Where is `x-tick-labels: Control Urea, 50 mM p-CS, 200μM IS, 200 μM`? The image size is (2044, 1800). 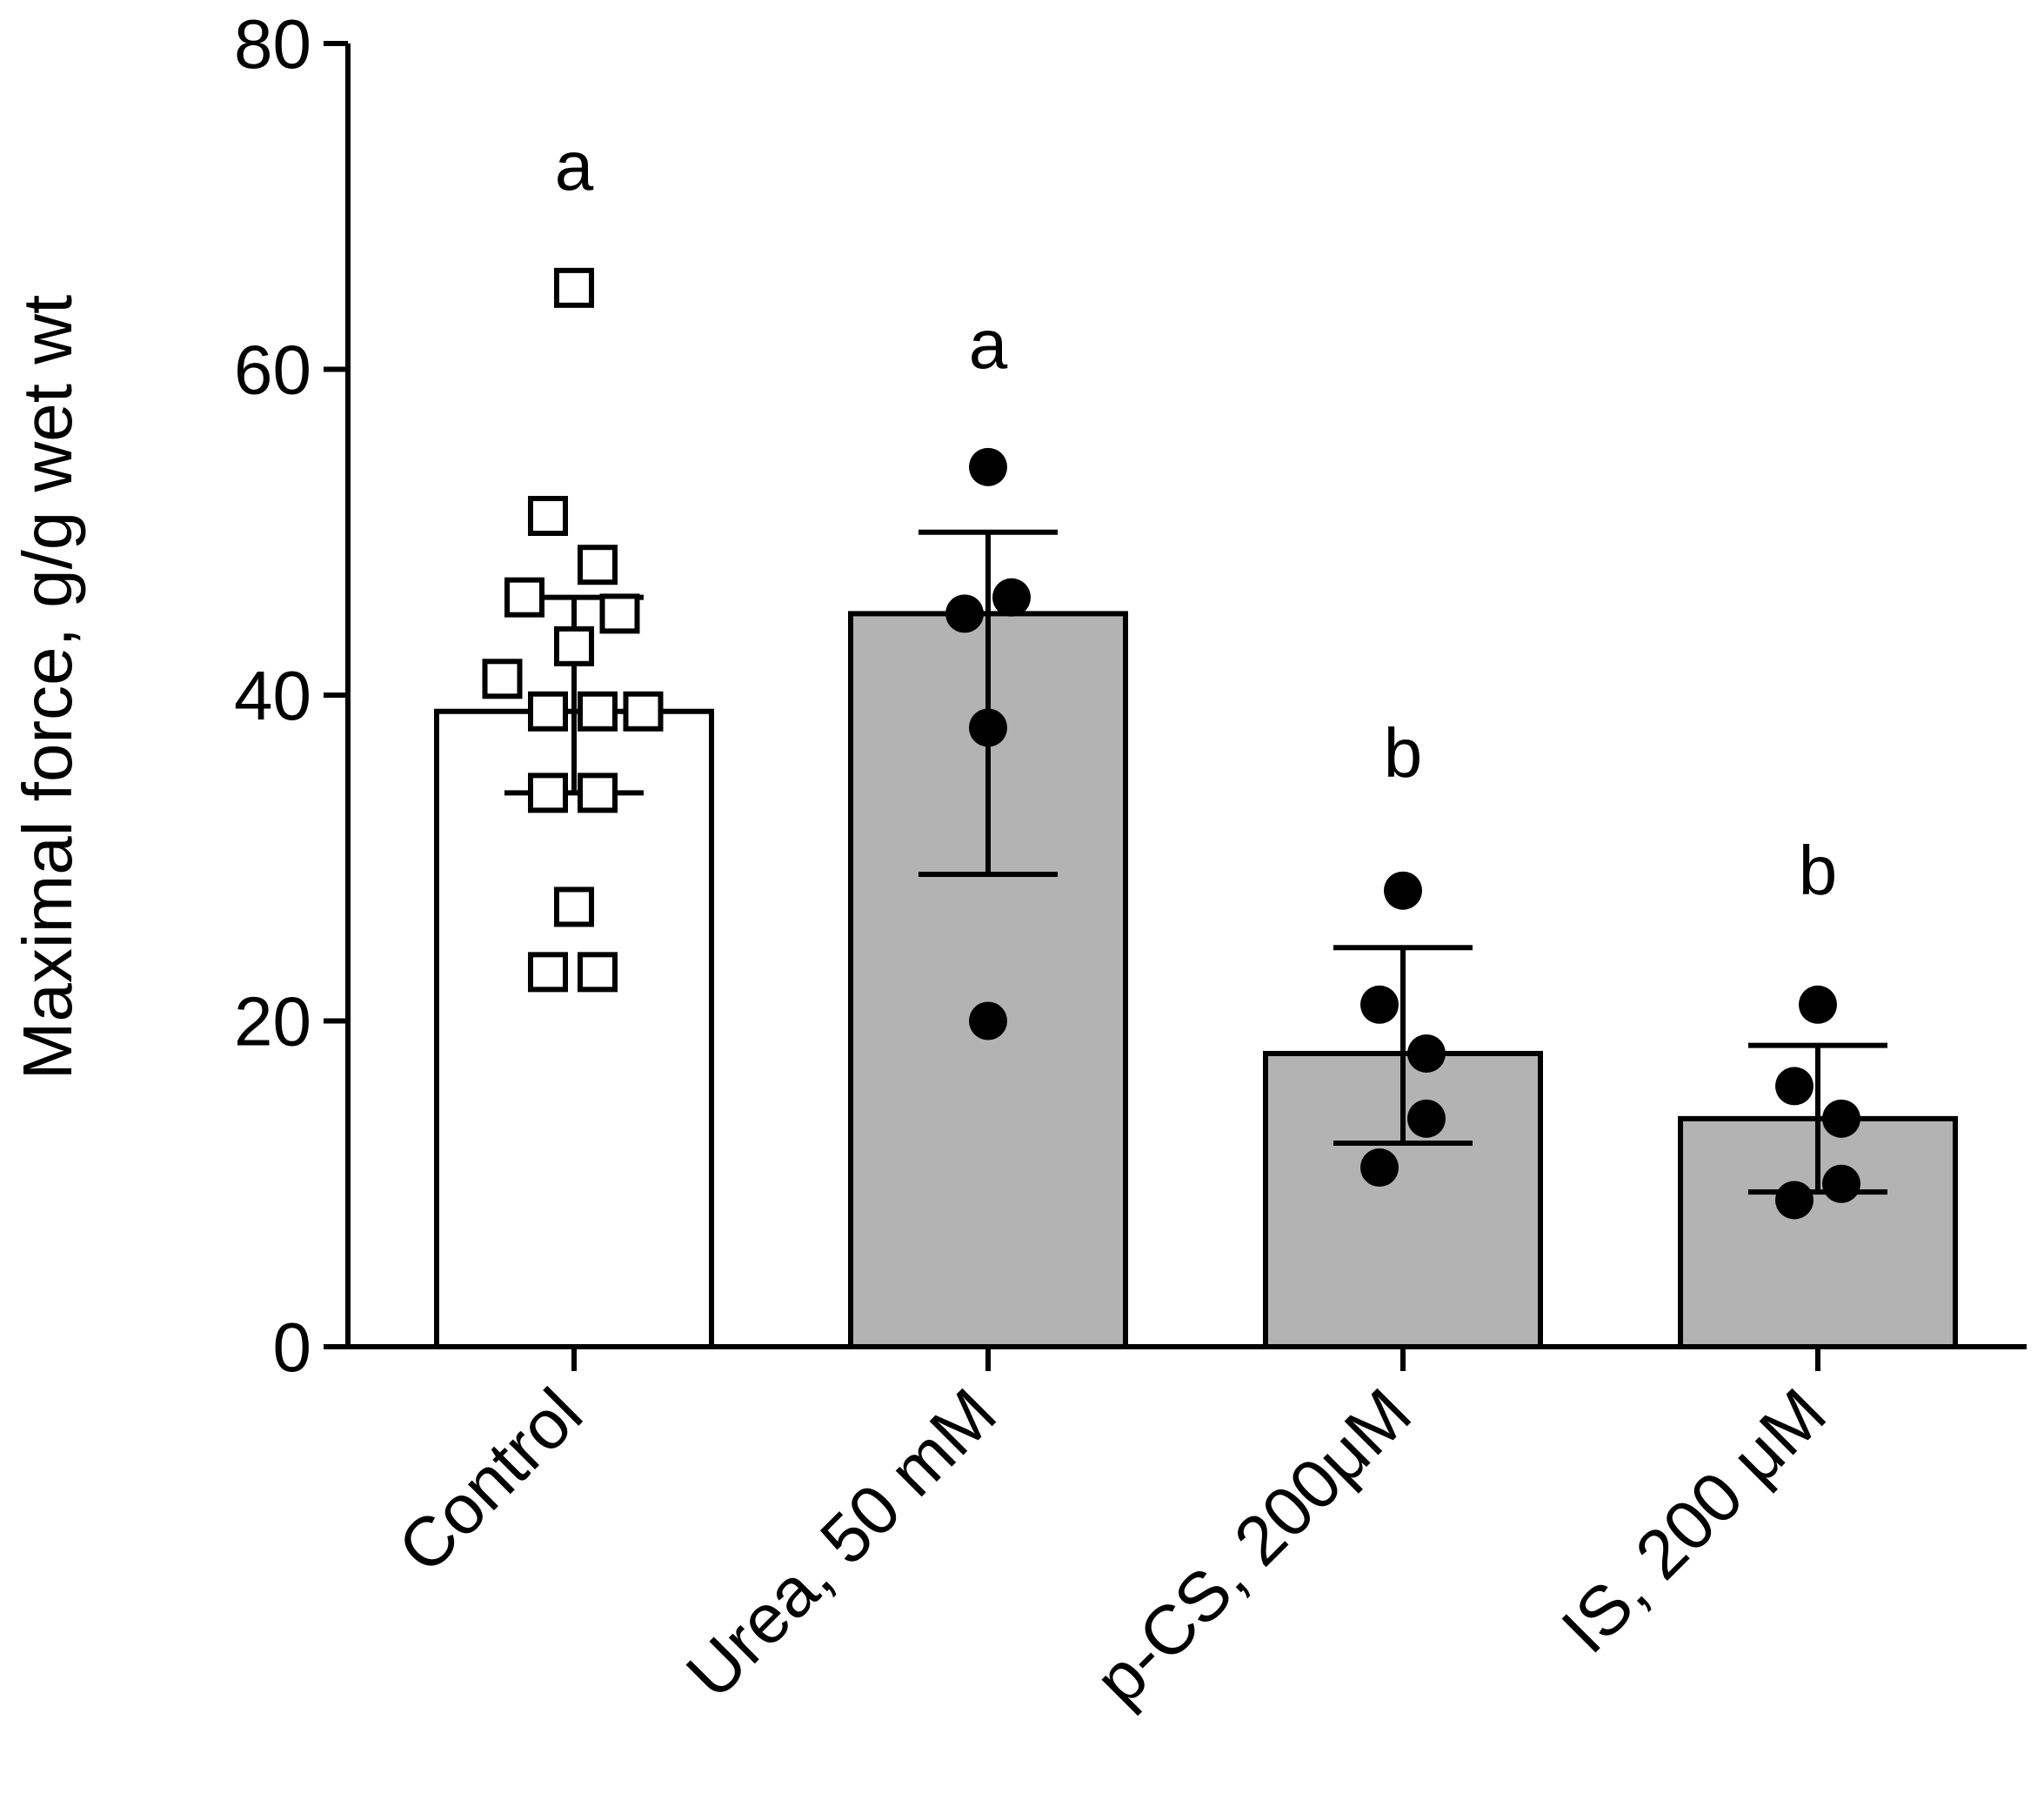
x-tick-labels: Control Urea, 50 mM p-CS, 200μM IS, 200 μM is located at coordinates (1112, 1547).